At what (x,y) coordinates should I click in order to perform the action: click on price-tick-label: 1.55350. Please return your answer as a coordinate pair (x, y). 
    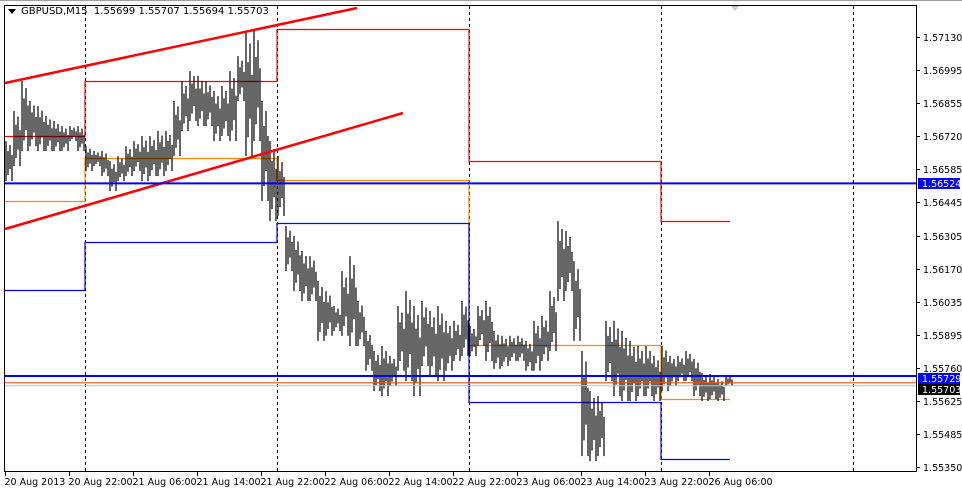
    Looking at the image, I should click on (942, 468).